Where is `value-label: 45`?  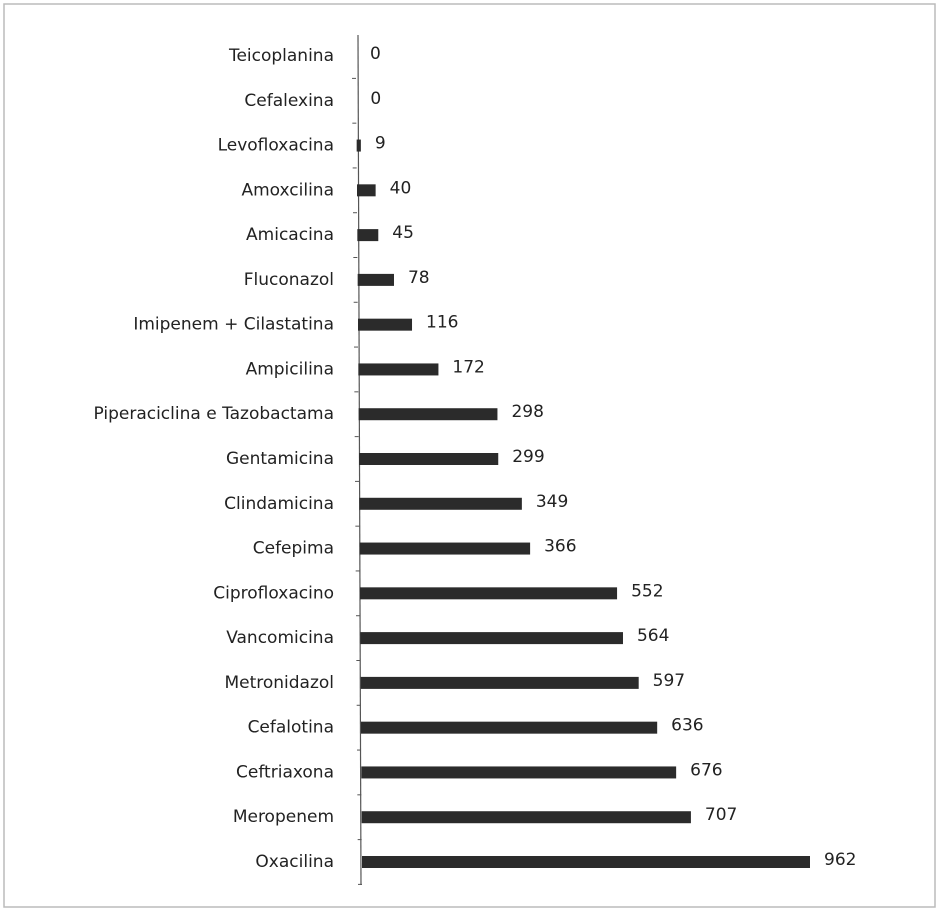 value-label: 45 is located at coordinates (403, 233).